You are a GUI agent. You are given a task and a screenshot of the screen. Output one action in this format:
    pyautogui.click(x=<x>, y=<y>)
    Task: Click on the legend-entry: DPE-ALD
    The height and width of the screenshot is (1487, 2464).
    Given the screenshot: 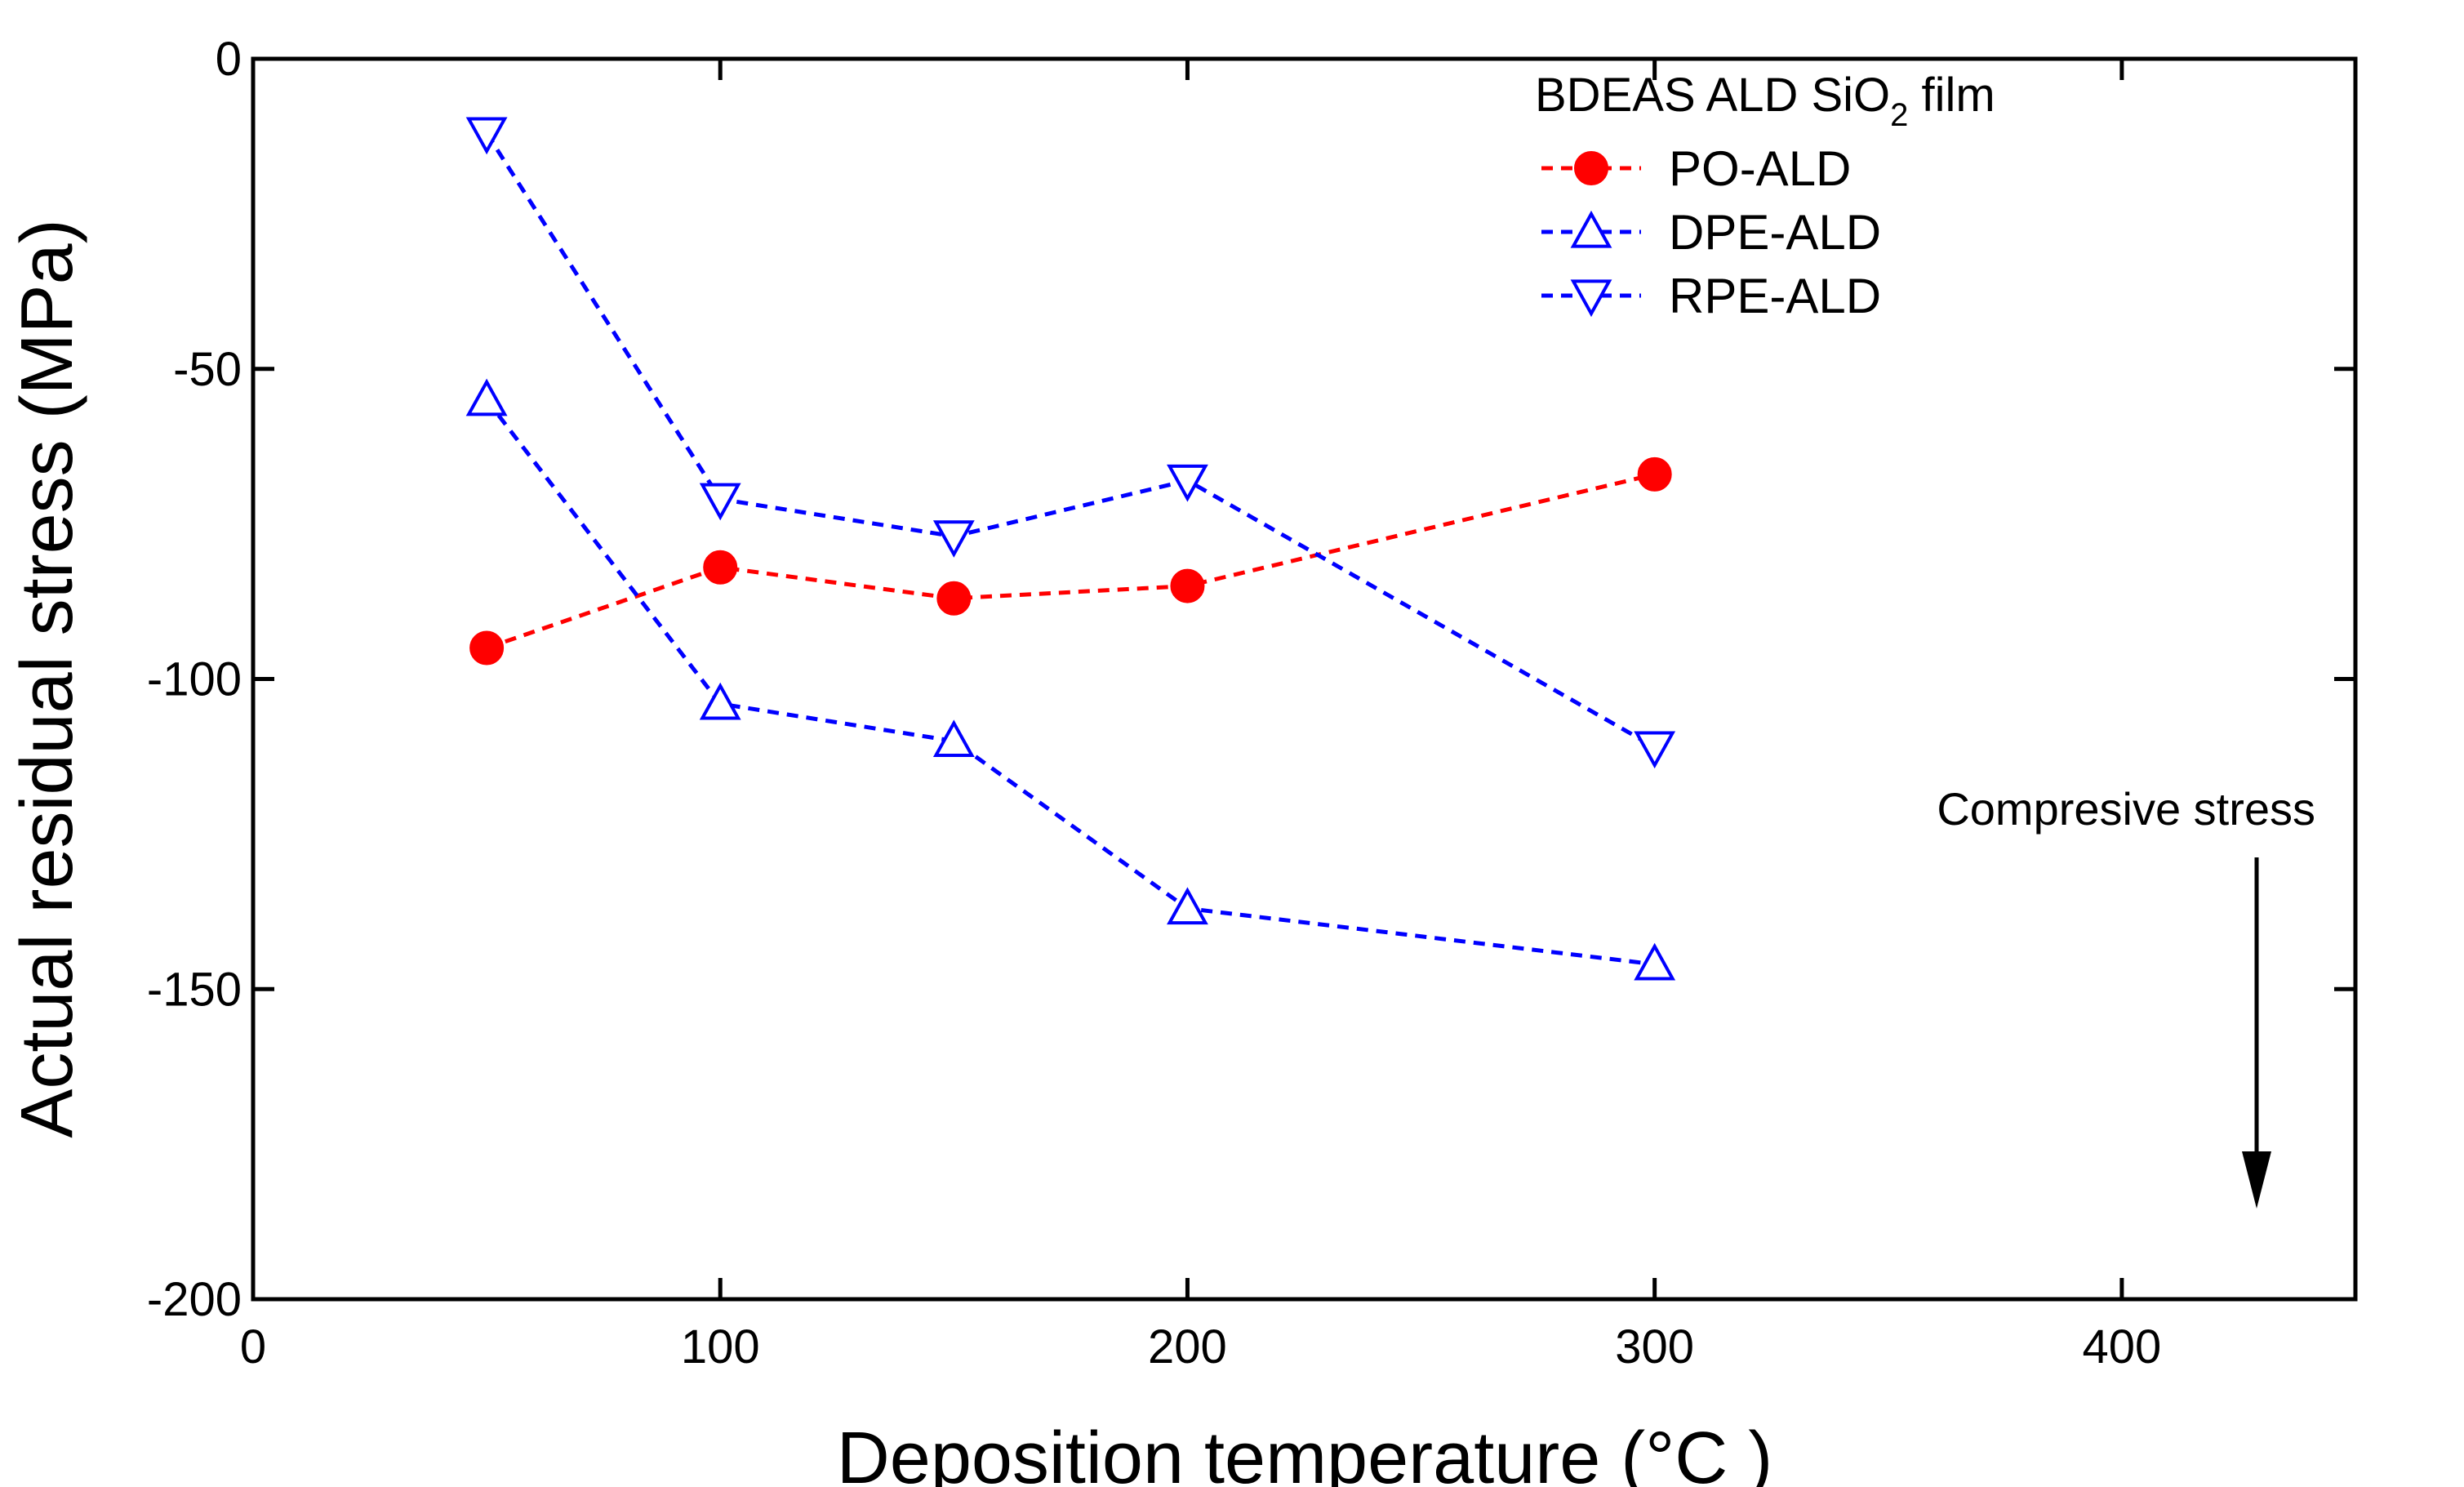 What is the action you would take?
    pyautogui.click(x=1711, y=232)
    